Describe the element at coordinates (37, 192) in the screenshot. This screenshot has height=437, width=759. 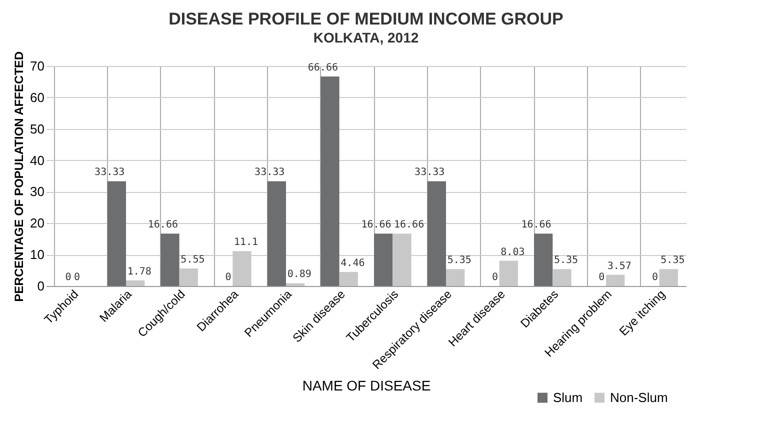
I see `y-tick-label: 30` at that location.